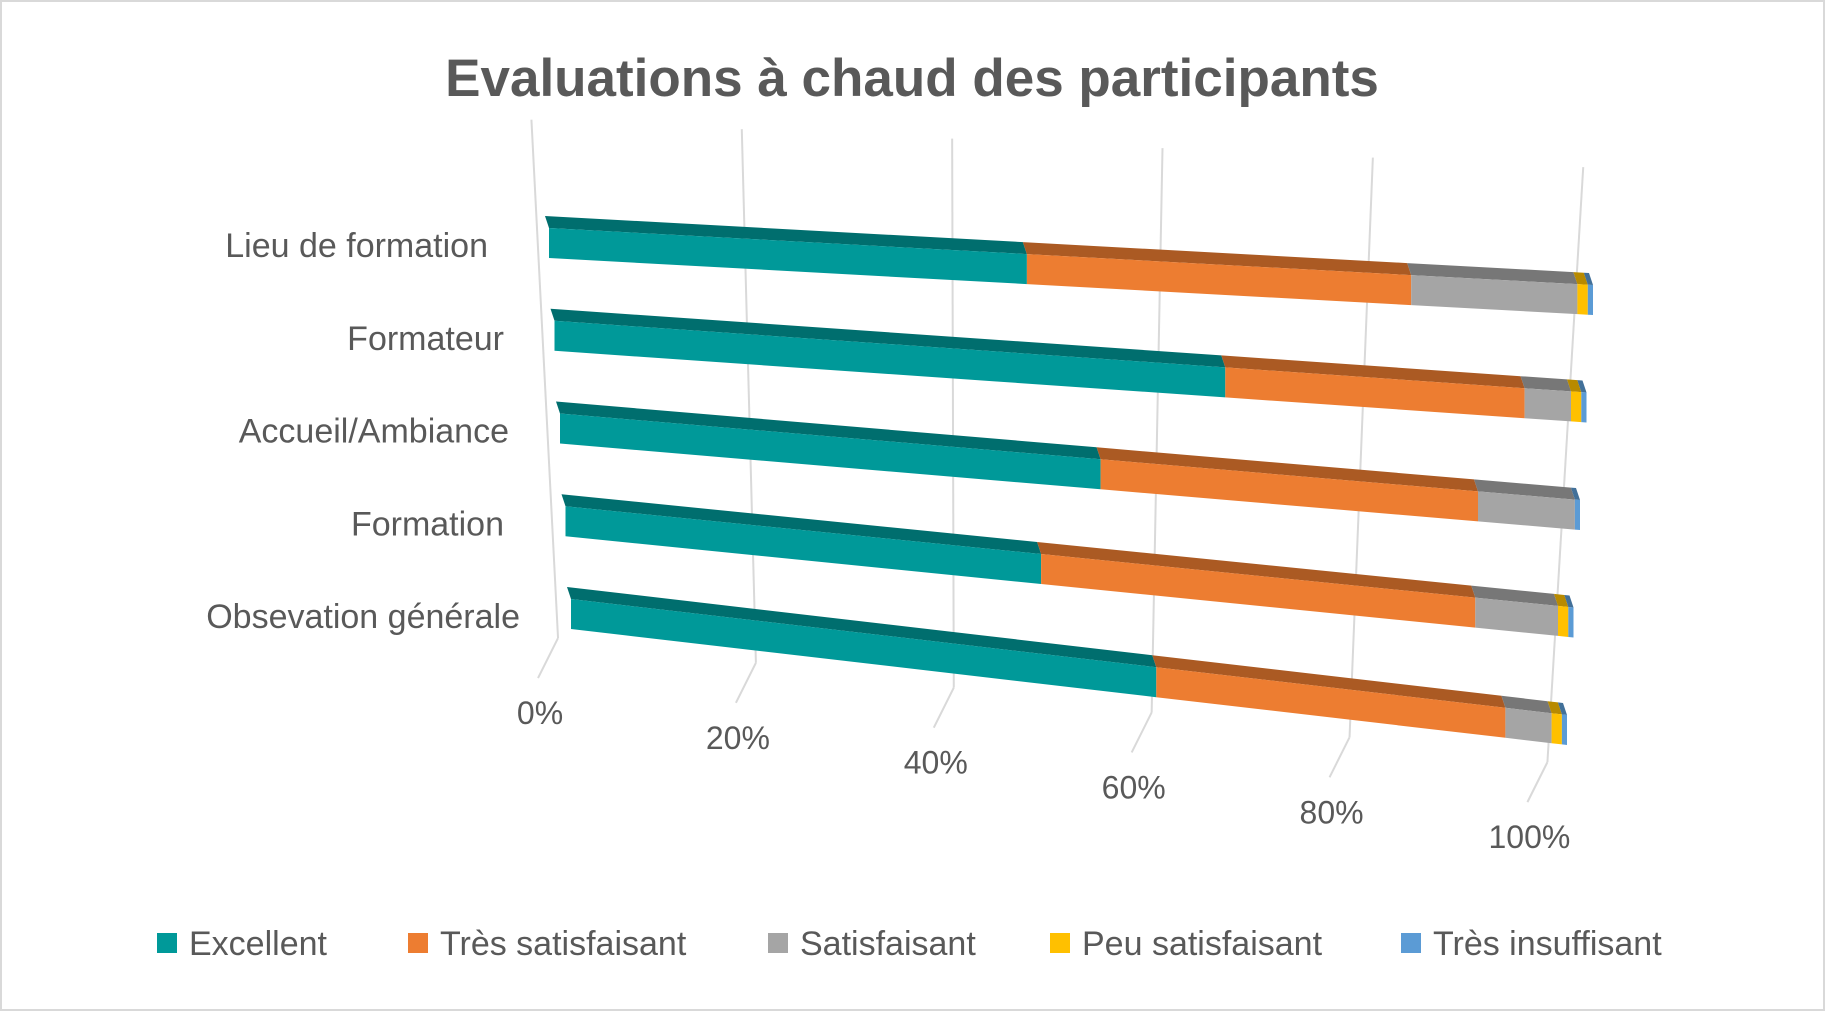 This screenshot has height=1014, width=1825. I want to click on legend-item: Très insuffisant, so click(1531, 944).